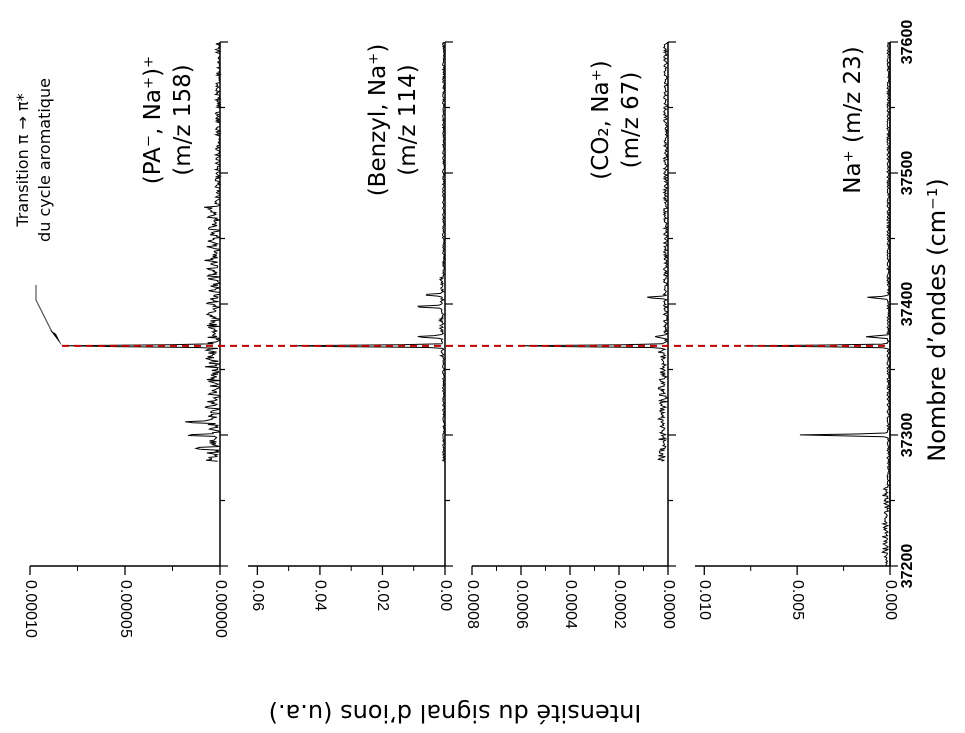 The width and height of the screenshot is (965, 733). I want to click on annotation-line1: Transition π → π*, so click(22, 160).